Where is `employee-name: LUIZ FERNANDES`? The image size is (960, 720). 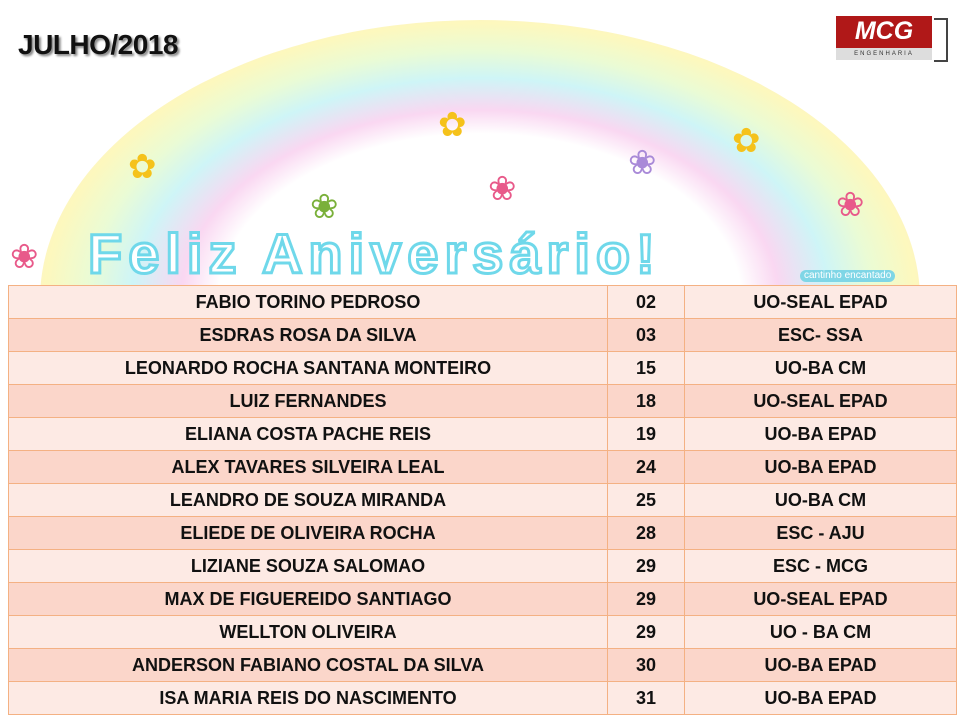
employee-name: LUIZ FERNANDES is located at coordinates (308, 401).